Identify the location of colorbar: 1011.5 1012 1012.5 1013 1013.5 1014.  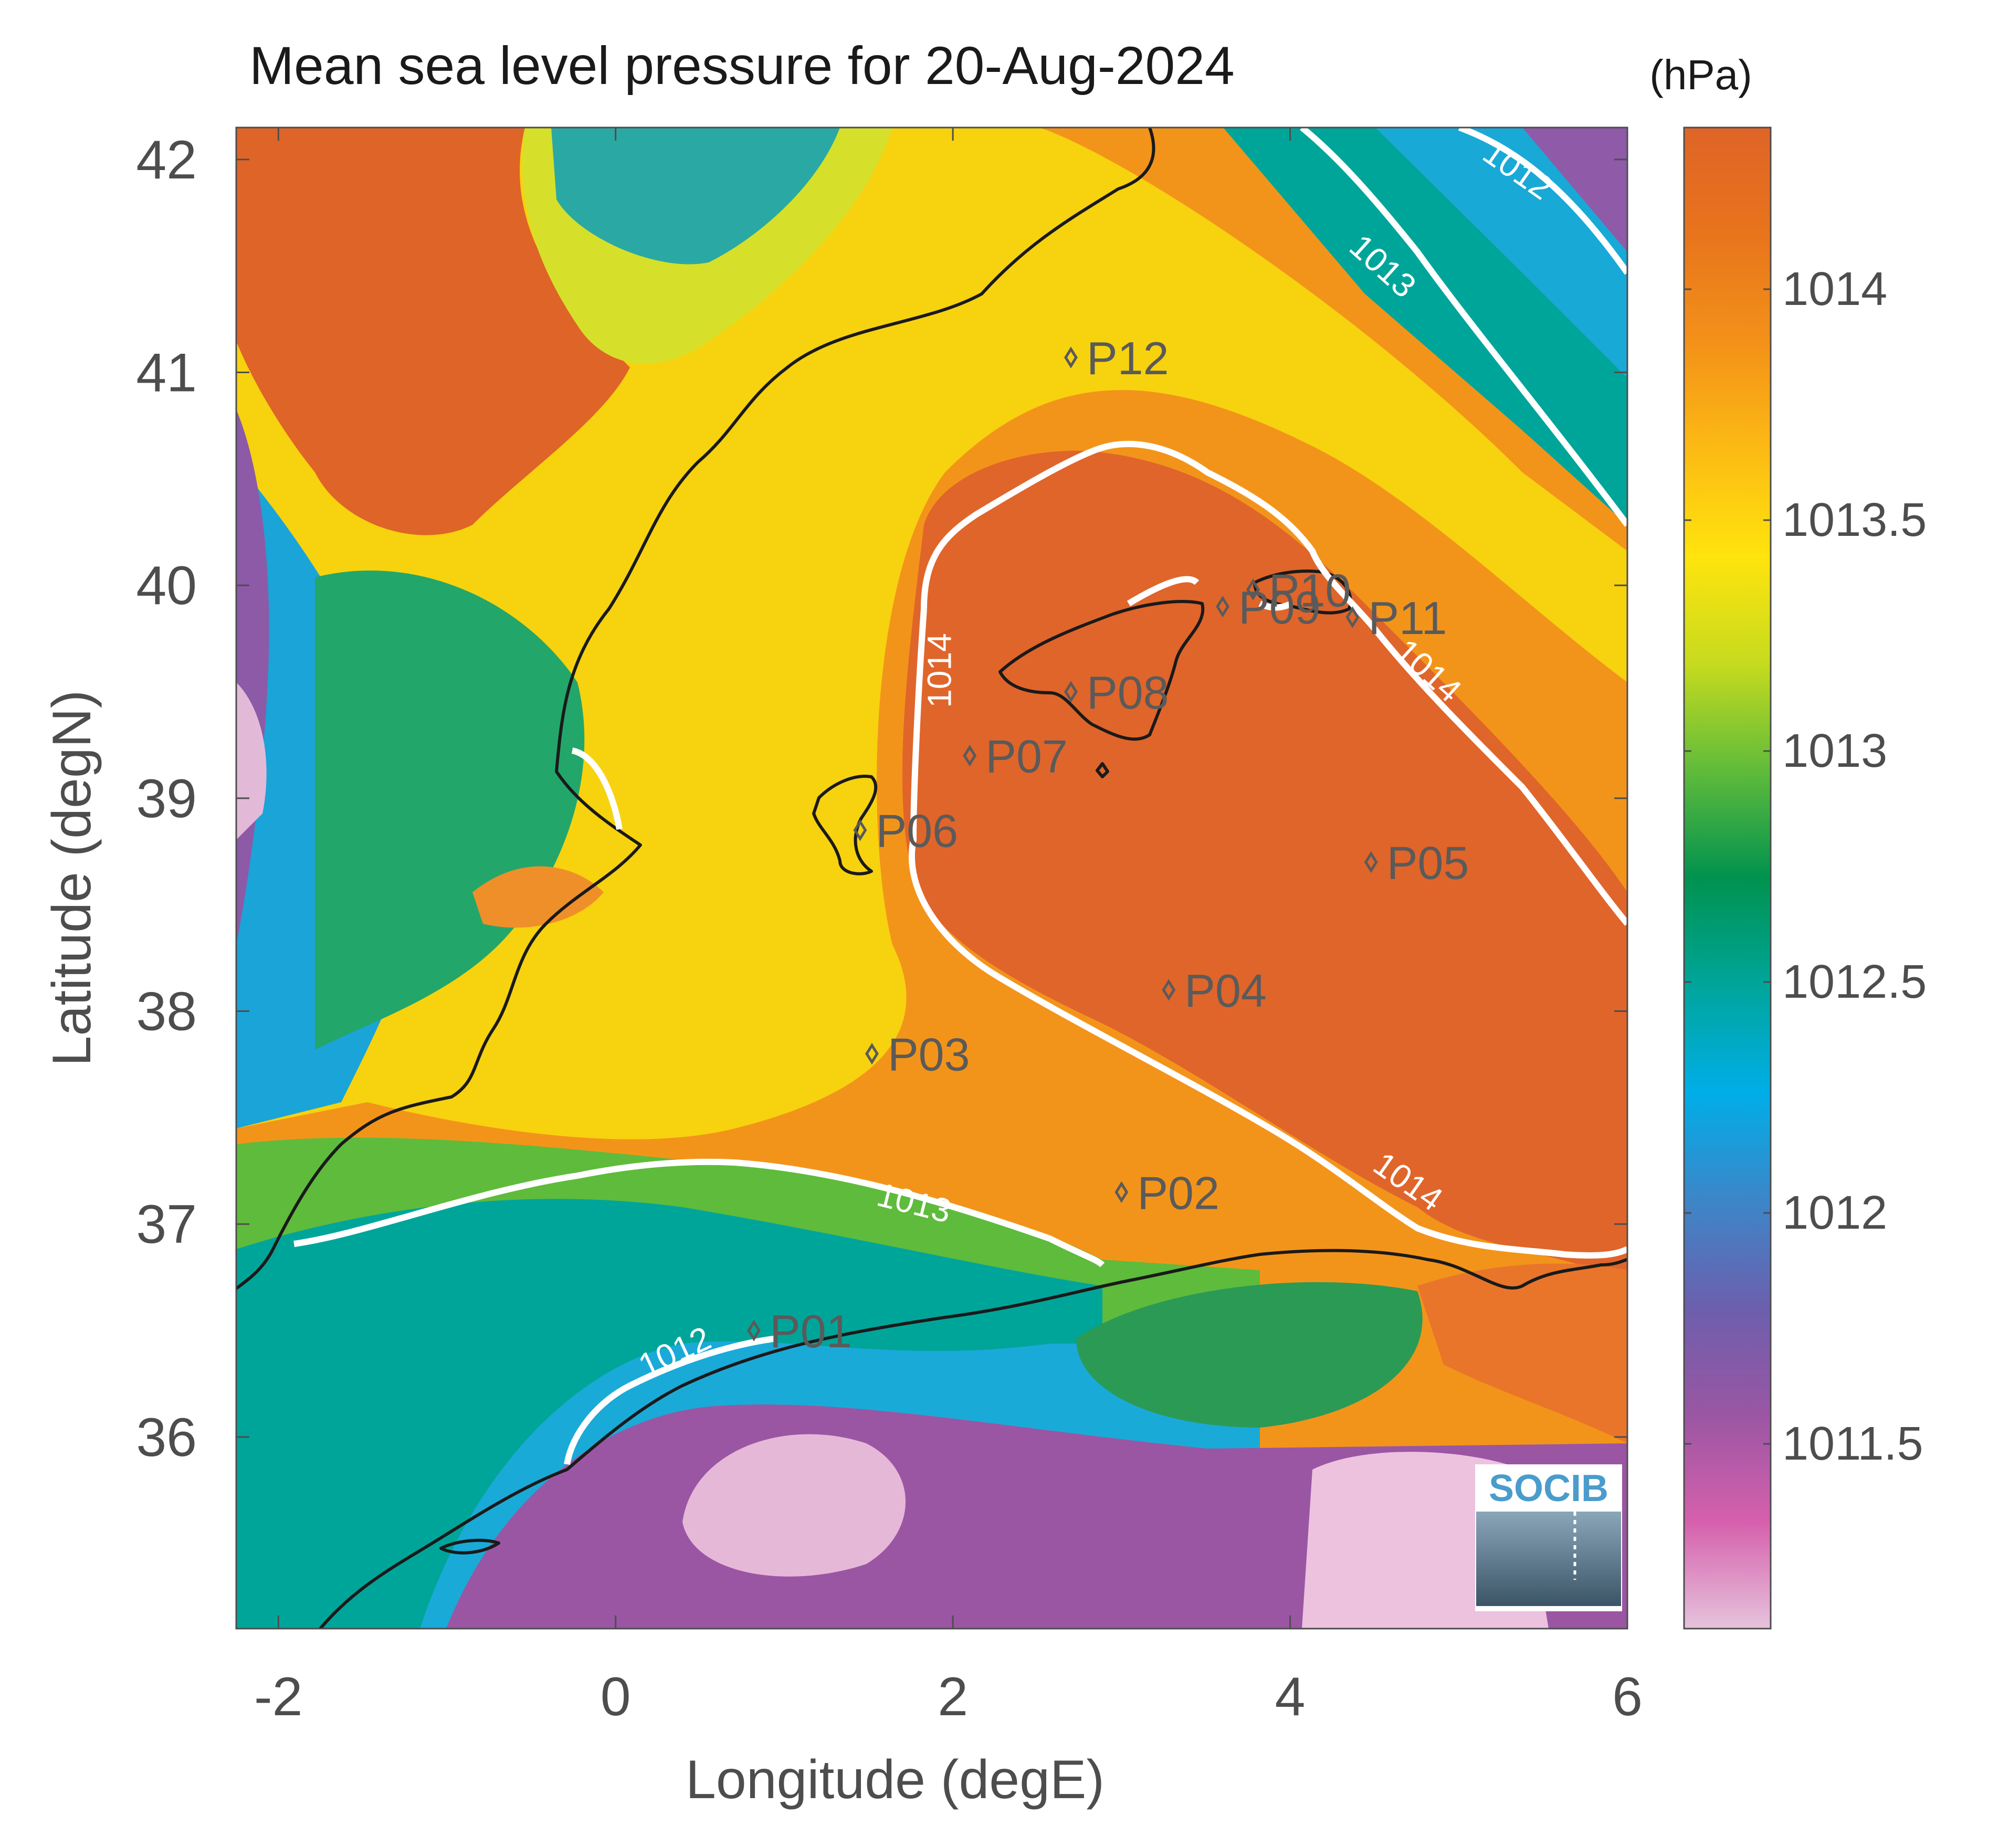
(1805, 878).